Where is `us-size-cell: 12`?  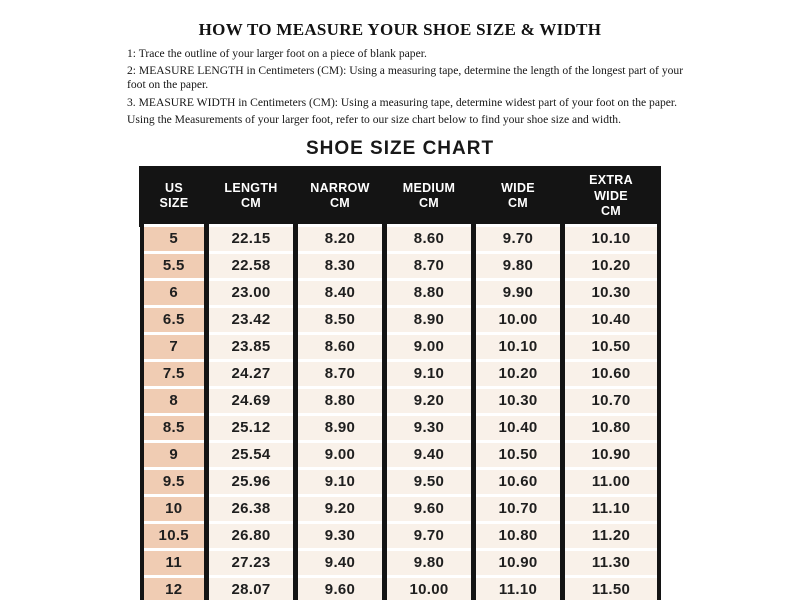 us-size-cell: 12 is located at coordinates (174, 587).